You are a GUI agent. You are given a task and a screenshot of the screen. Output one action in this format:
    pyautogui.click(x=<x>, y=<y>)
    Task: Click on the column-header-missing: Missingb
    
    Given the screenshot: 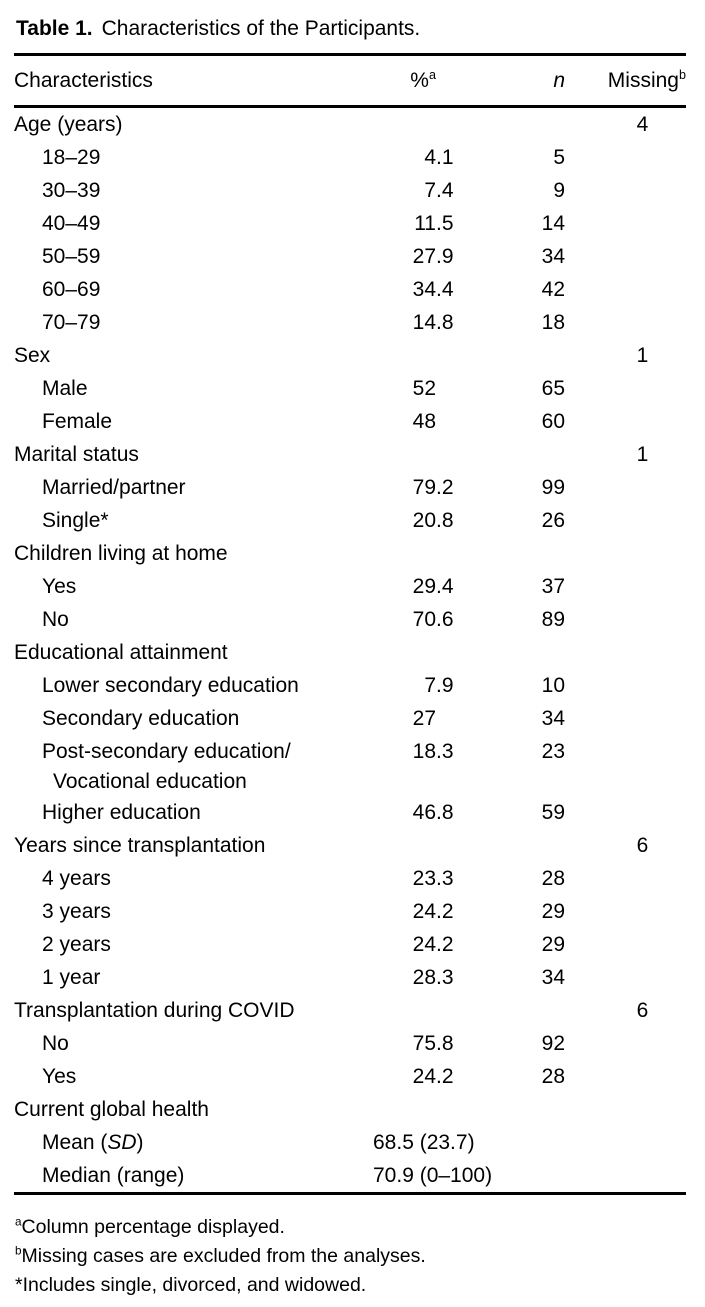 What is the action you would take?
    pyautogui.click(x=646, y=79)
    